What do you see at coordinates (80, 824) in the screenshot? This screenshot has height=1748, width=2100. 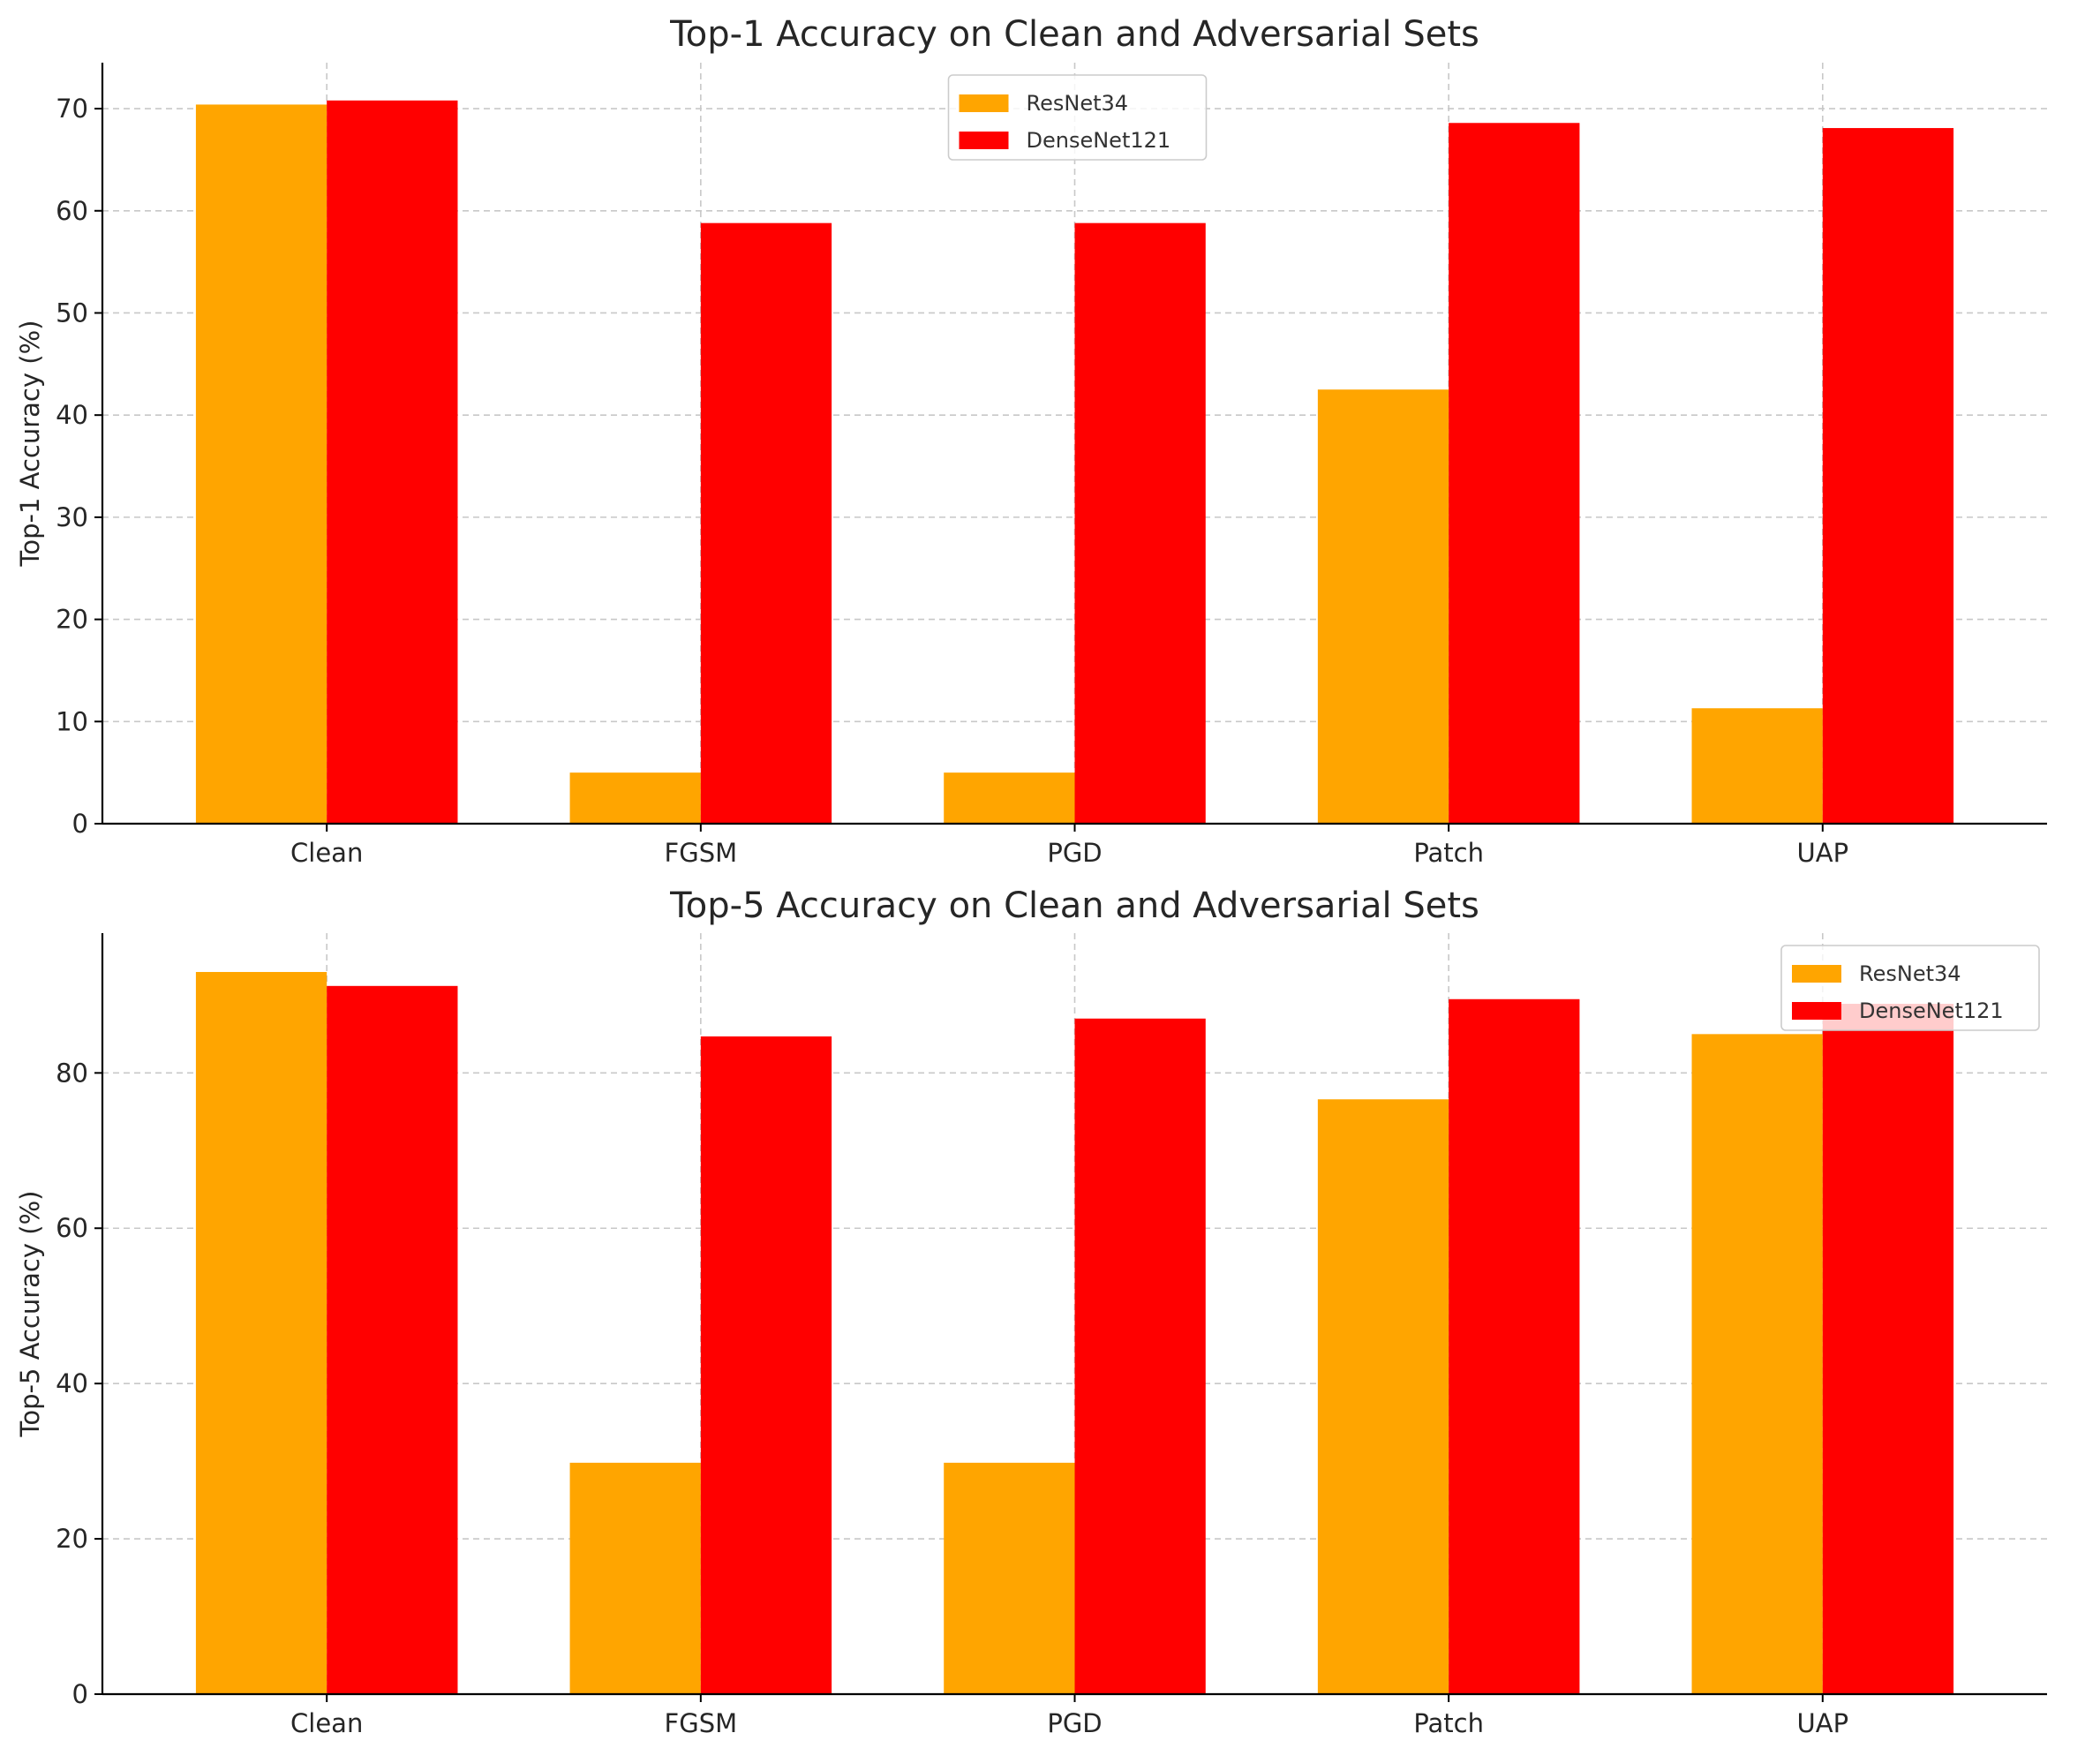 I see `top1-ytick-label: 0` at bounding box center [80, 824].